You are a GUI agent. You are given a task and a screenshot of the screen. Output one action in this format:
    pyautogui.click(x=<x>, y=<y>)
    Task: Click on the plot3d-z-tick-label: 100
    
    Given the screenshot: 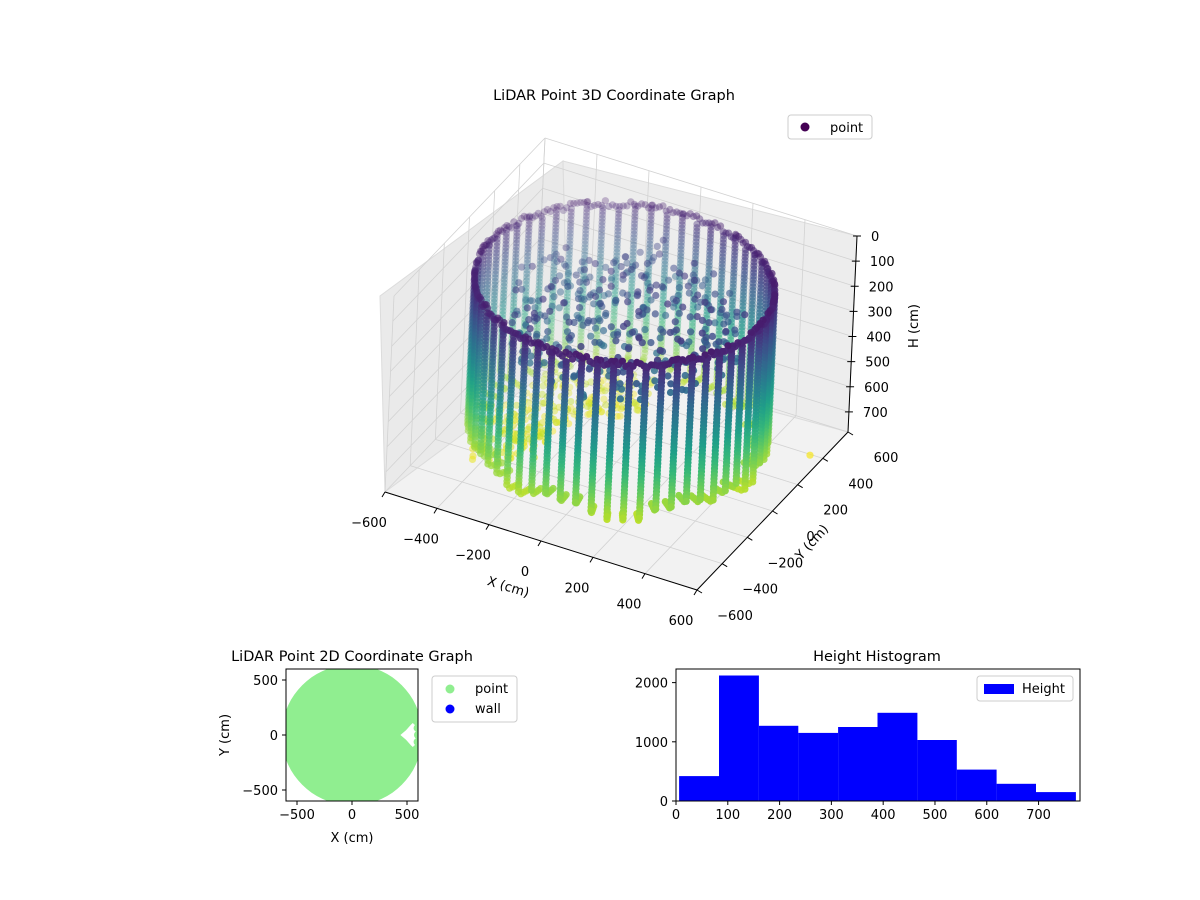 What is the action you would take?
    pyautogui.click(x=882, y=262)
    